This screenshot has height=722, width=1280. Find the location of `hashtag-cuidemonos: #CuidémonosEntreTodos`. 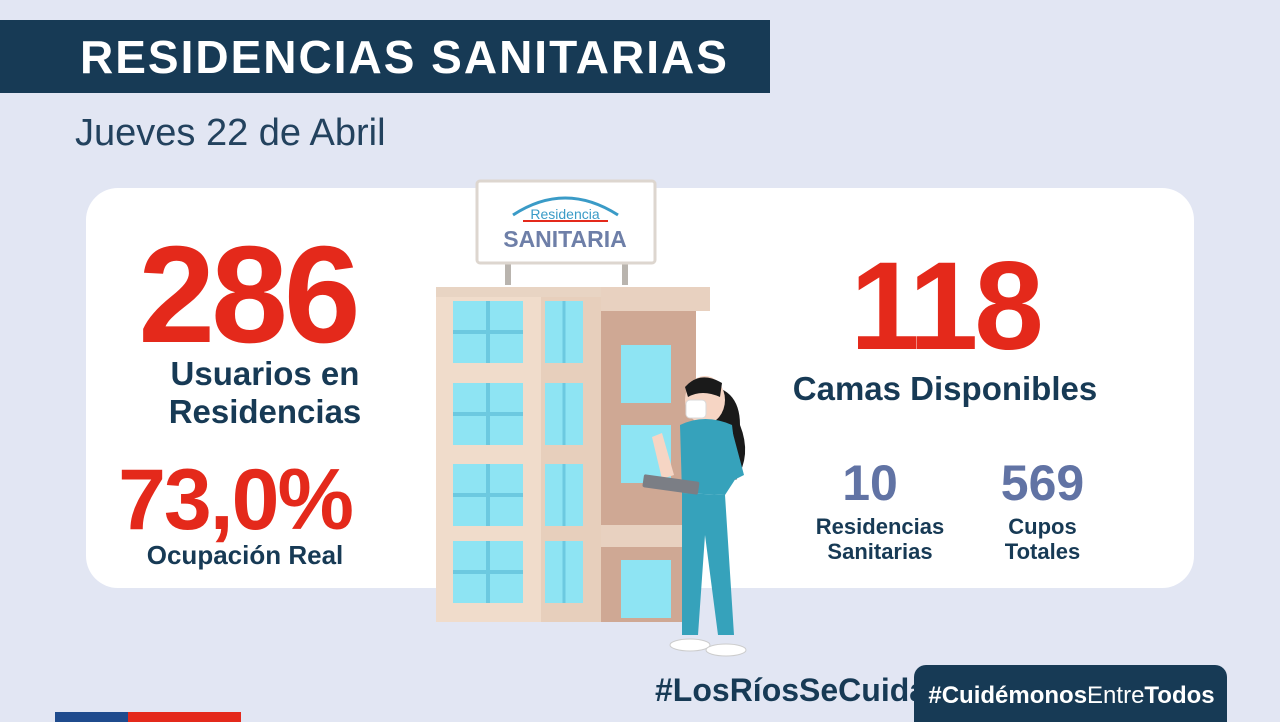

hashtag-cuidemonos: #CuidémonosEntreTodos is located at coordinates (1071, 696).